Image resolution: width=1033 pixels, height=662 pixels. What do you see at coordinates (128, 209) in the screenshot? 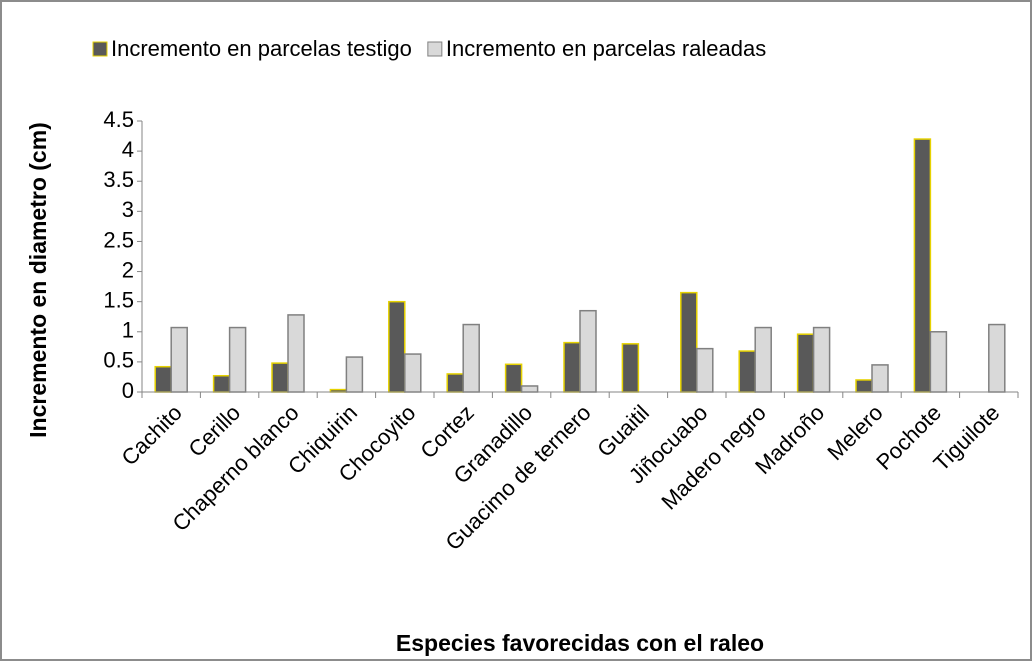
I see `y-tick-label: 3` at bounding box center [128, 209].